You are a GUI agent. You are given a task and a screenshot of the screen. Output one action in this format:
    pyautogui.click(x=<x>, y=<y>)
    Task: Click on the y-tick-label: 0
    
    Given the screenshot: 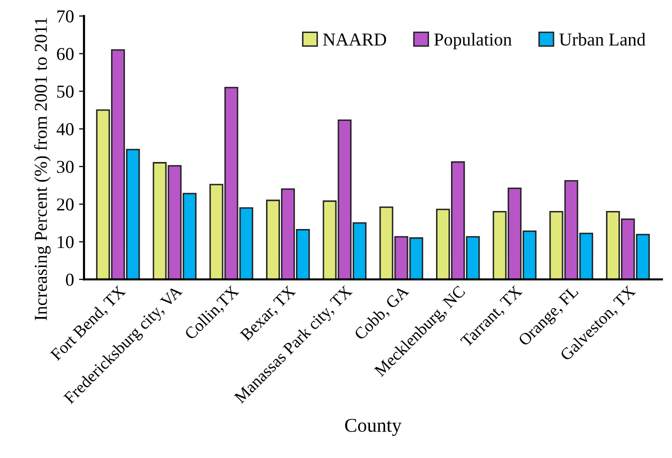 What is the action you would take?
    pyautogui.click(x=70, y=280)
    